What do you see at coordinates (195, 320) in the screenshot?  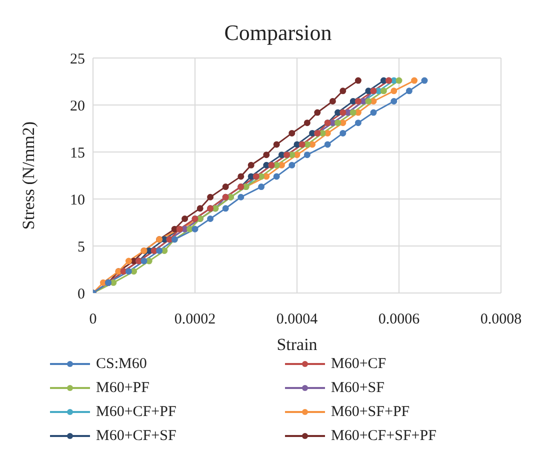 I see `x-tick-label: 0.0002` at bounding box center [195, 320].